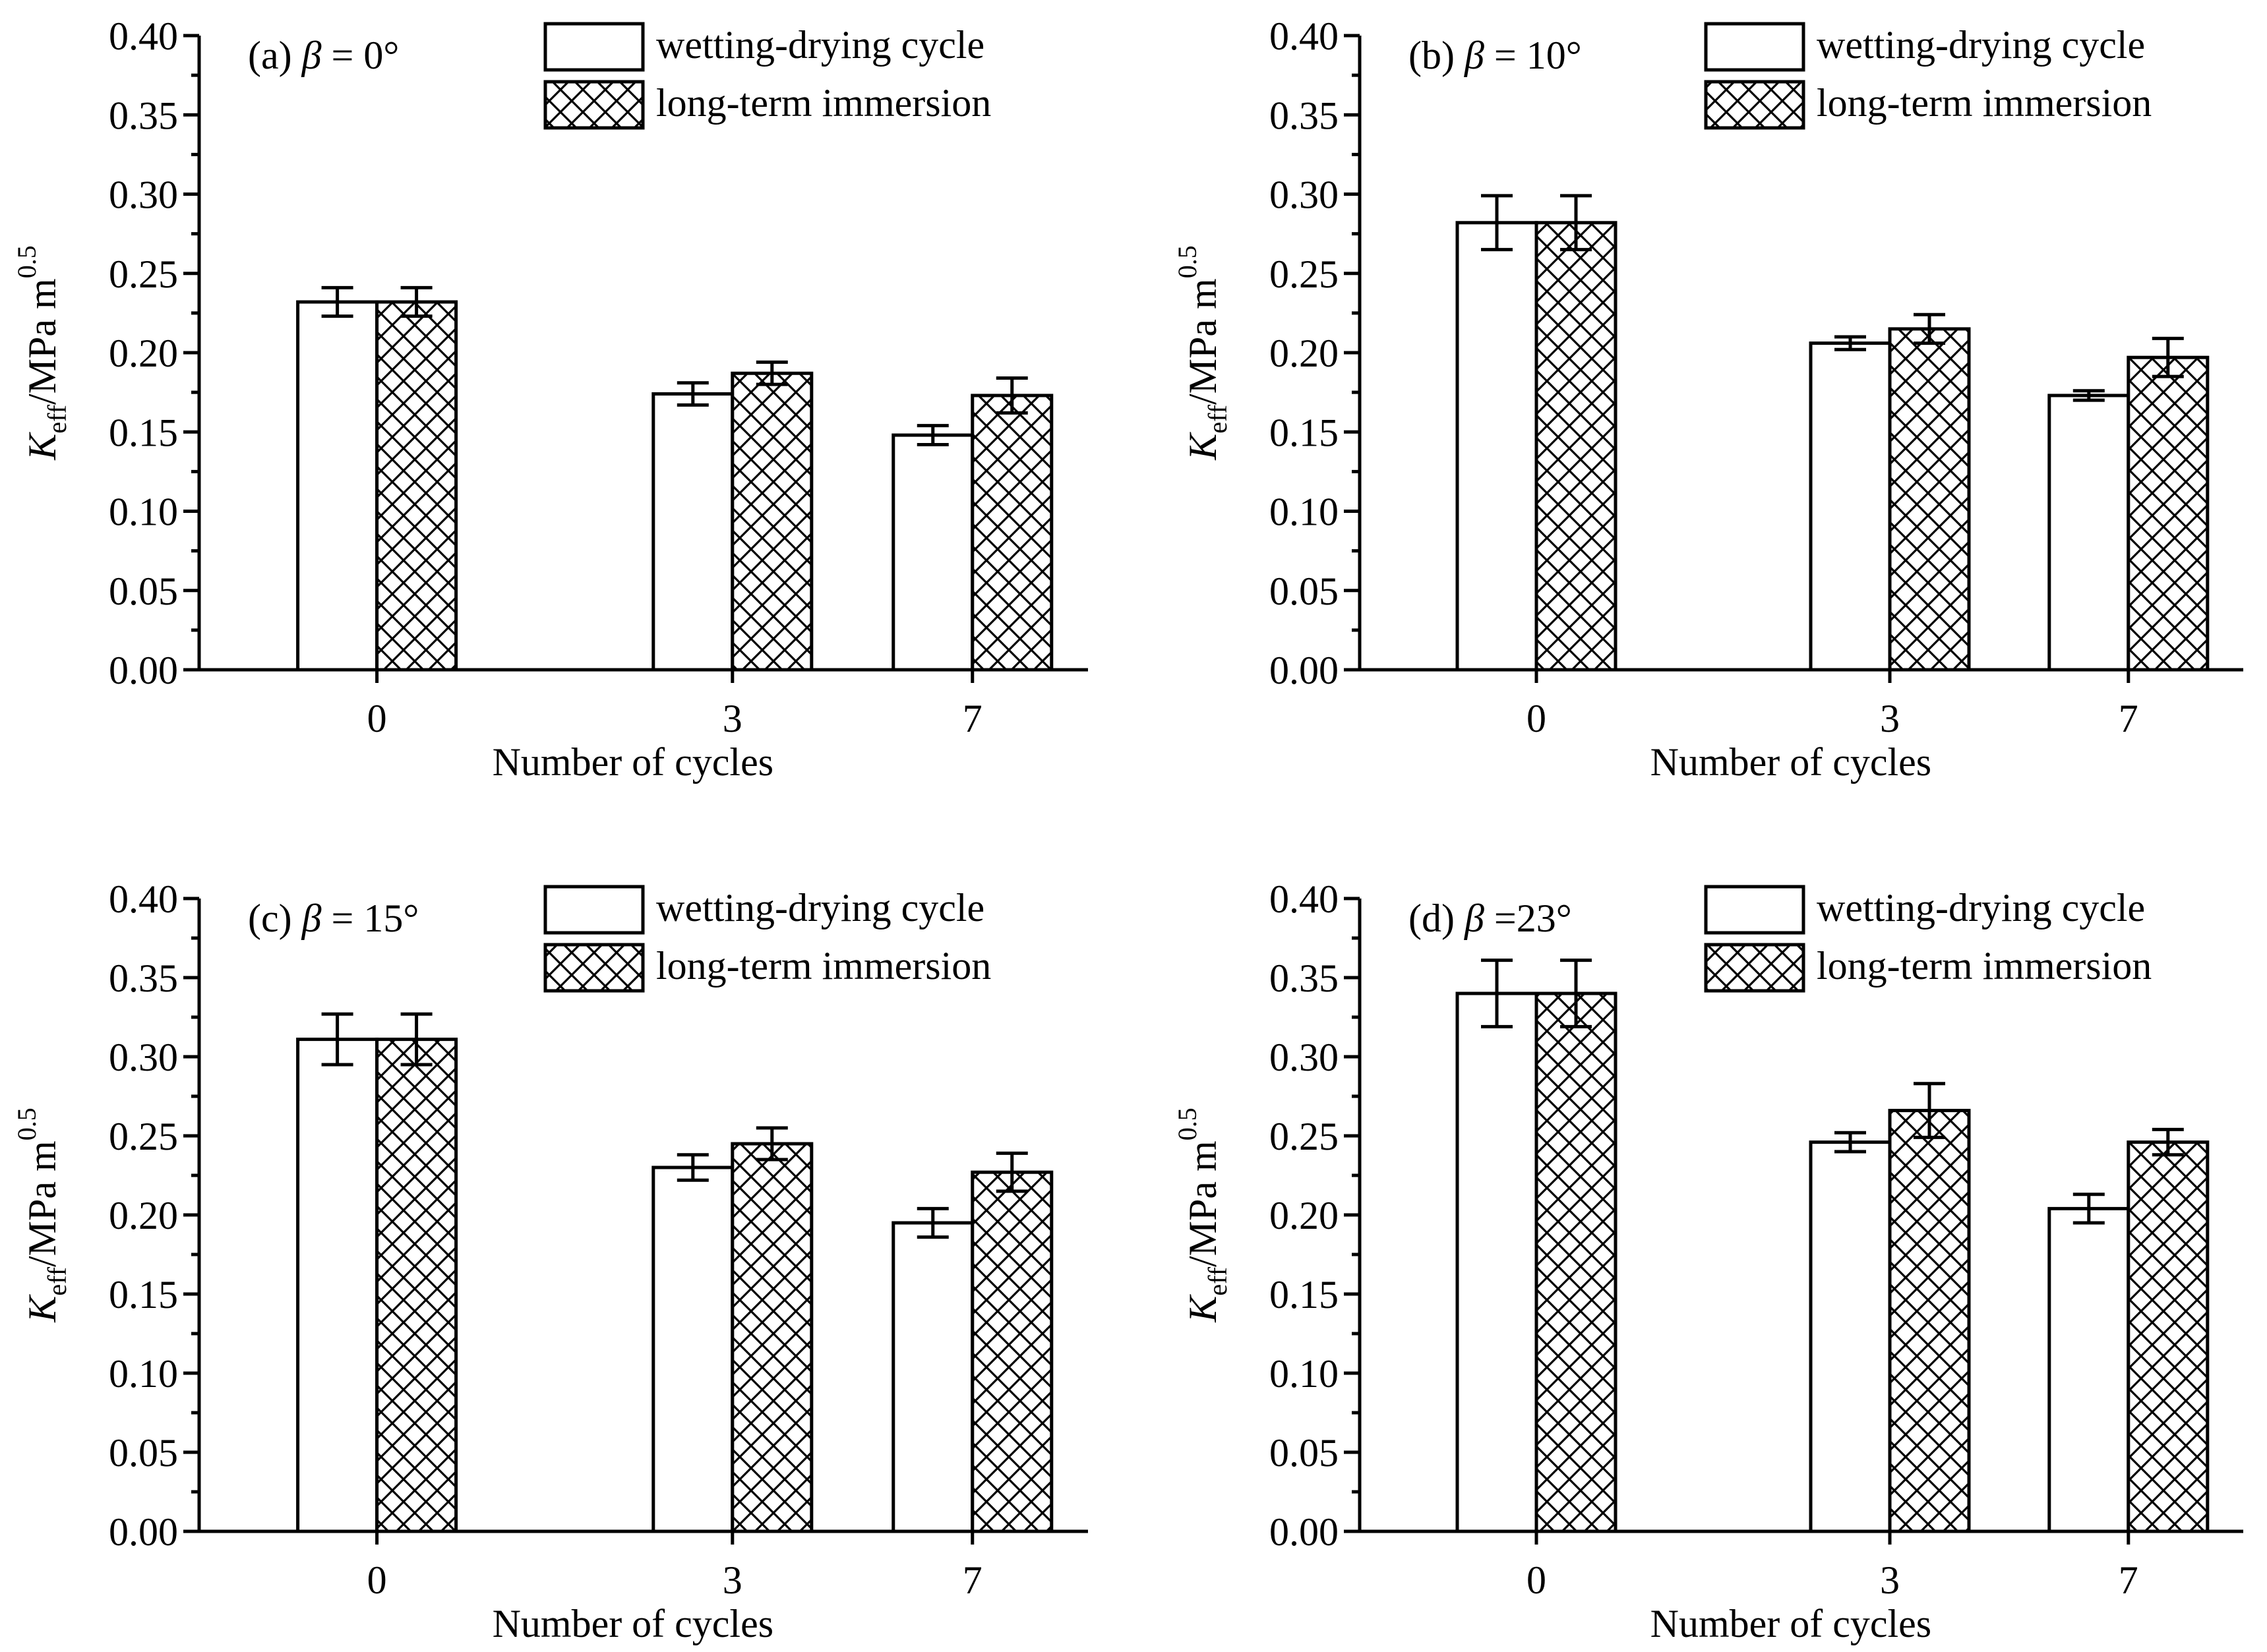  Describe the element at coordinates (333, 918) in the screenshot. I see `panel-label: (c) β = 15°` at that location.